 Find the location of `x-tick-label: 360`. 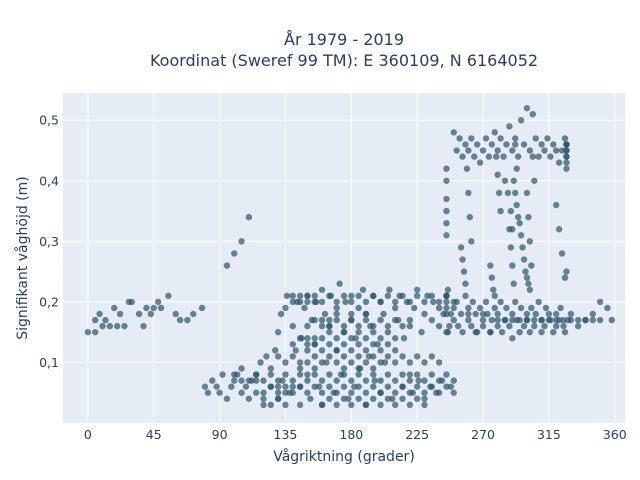

x-tick-label: 360 is located at coordinates (615, 434).